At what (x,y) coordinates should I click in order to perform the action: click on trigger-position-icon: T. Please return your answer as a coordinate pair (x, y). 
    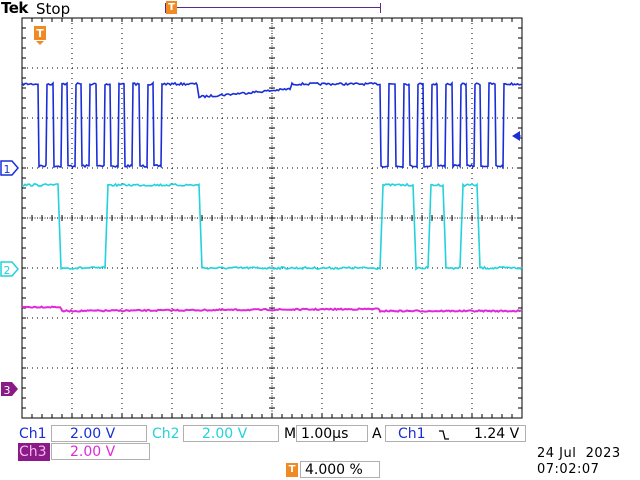
    Looking at the image, I should click on (292, 470).